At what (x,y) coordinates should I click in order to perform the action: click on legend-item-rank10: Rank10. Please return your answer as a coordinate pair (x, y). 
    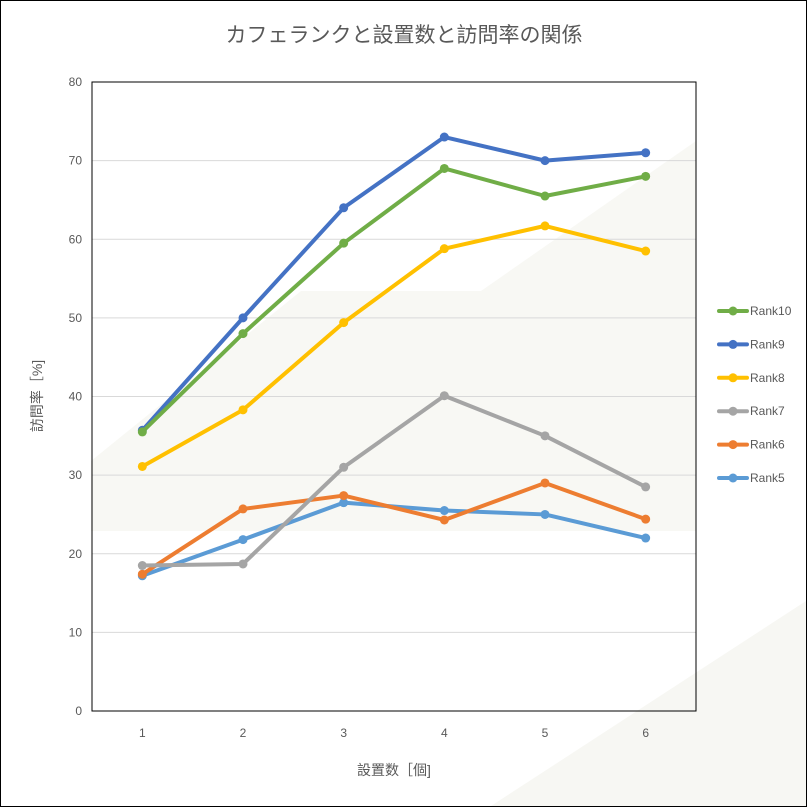
    Looking at the image, I should click on (754, 311).